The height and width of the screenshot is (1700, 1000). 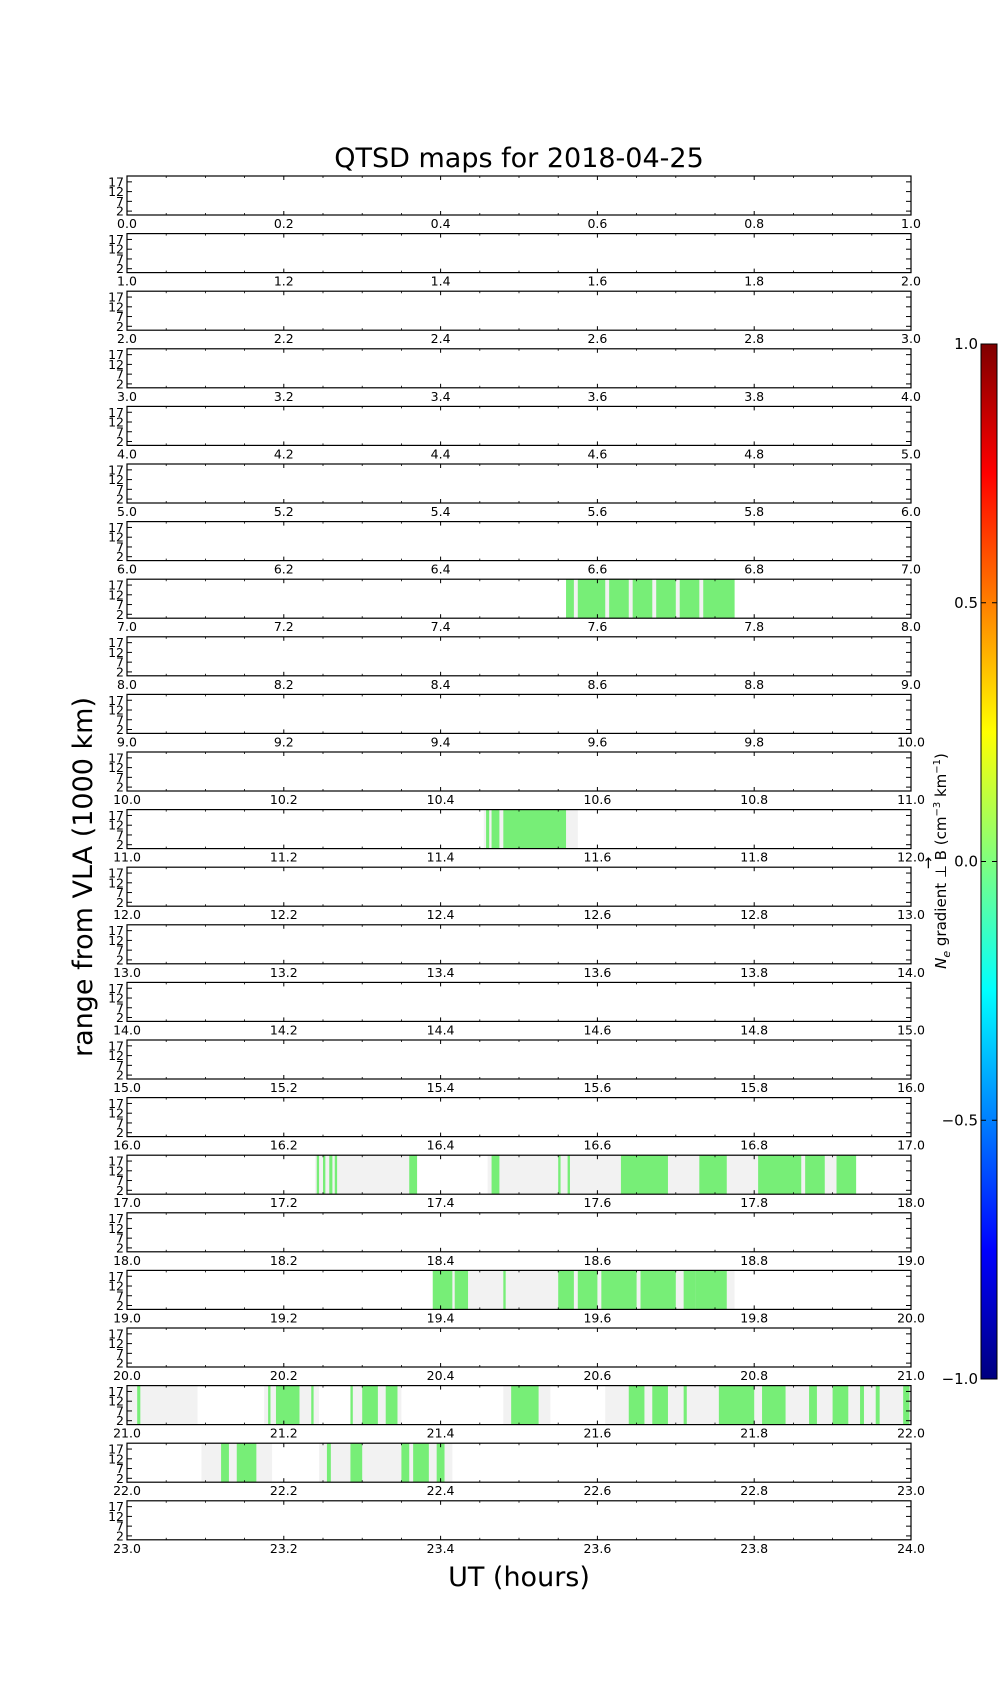 I want to click on x-tick-label: 11.6, so click(x=597, y=857).